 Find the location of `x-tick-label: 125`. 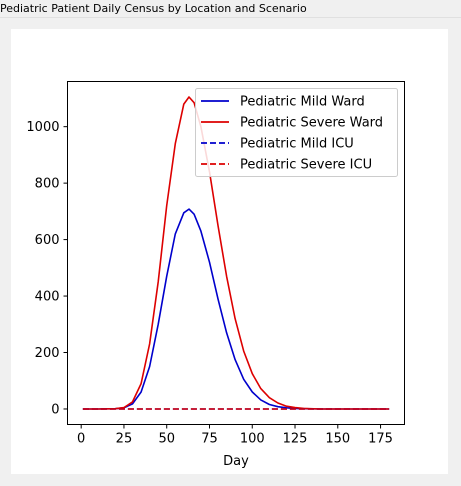

x-tick-label: 125 is located at coordinates (295, 439).